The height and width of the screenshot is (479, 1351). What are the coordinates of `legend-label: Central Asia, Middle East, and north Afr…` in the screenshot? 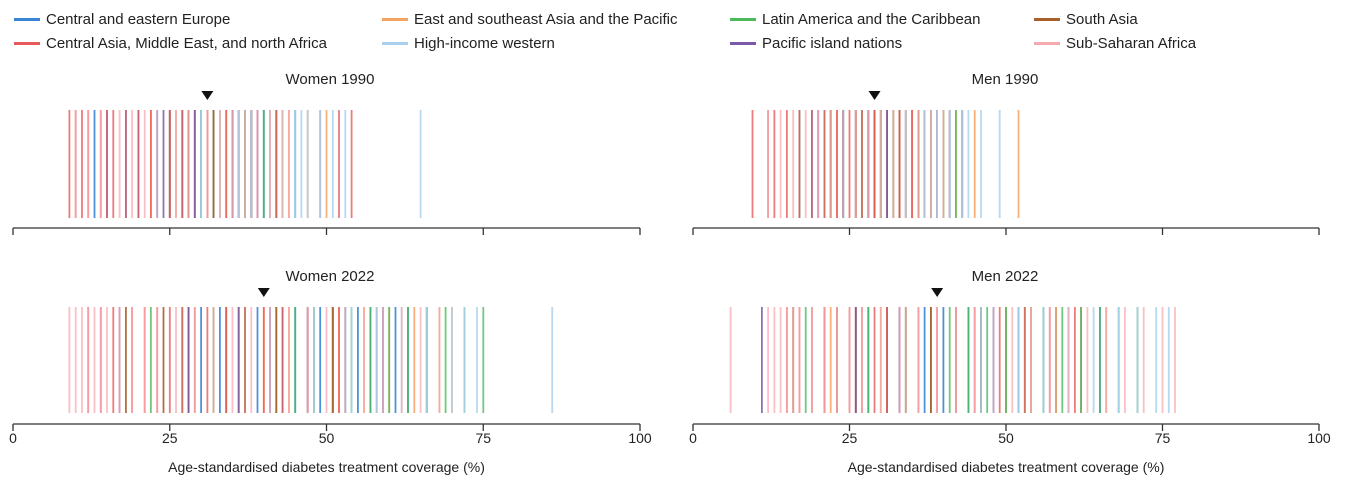 It's located at (186, 43).